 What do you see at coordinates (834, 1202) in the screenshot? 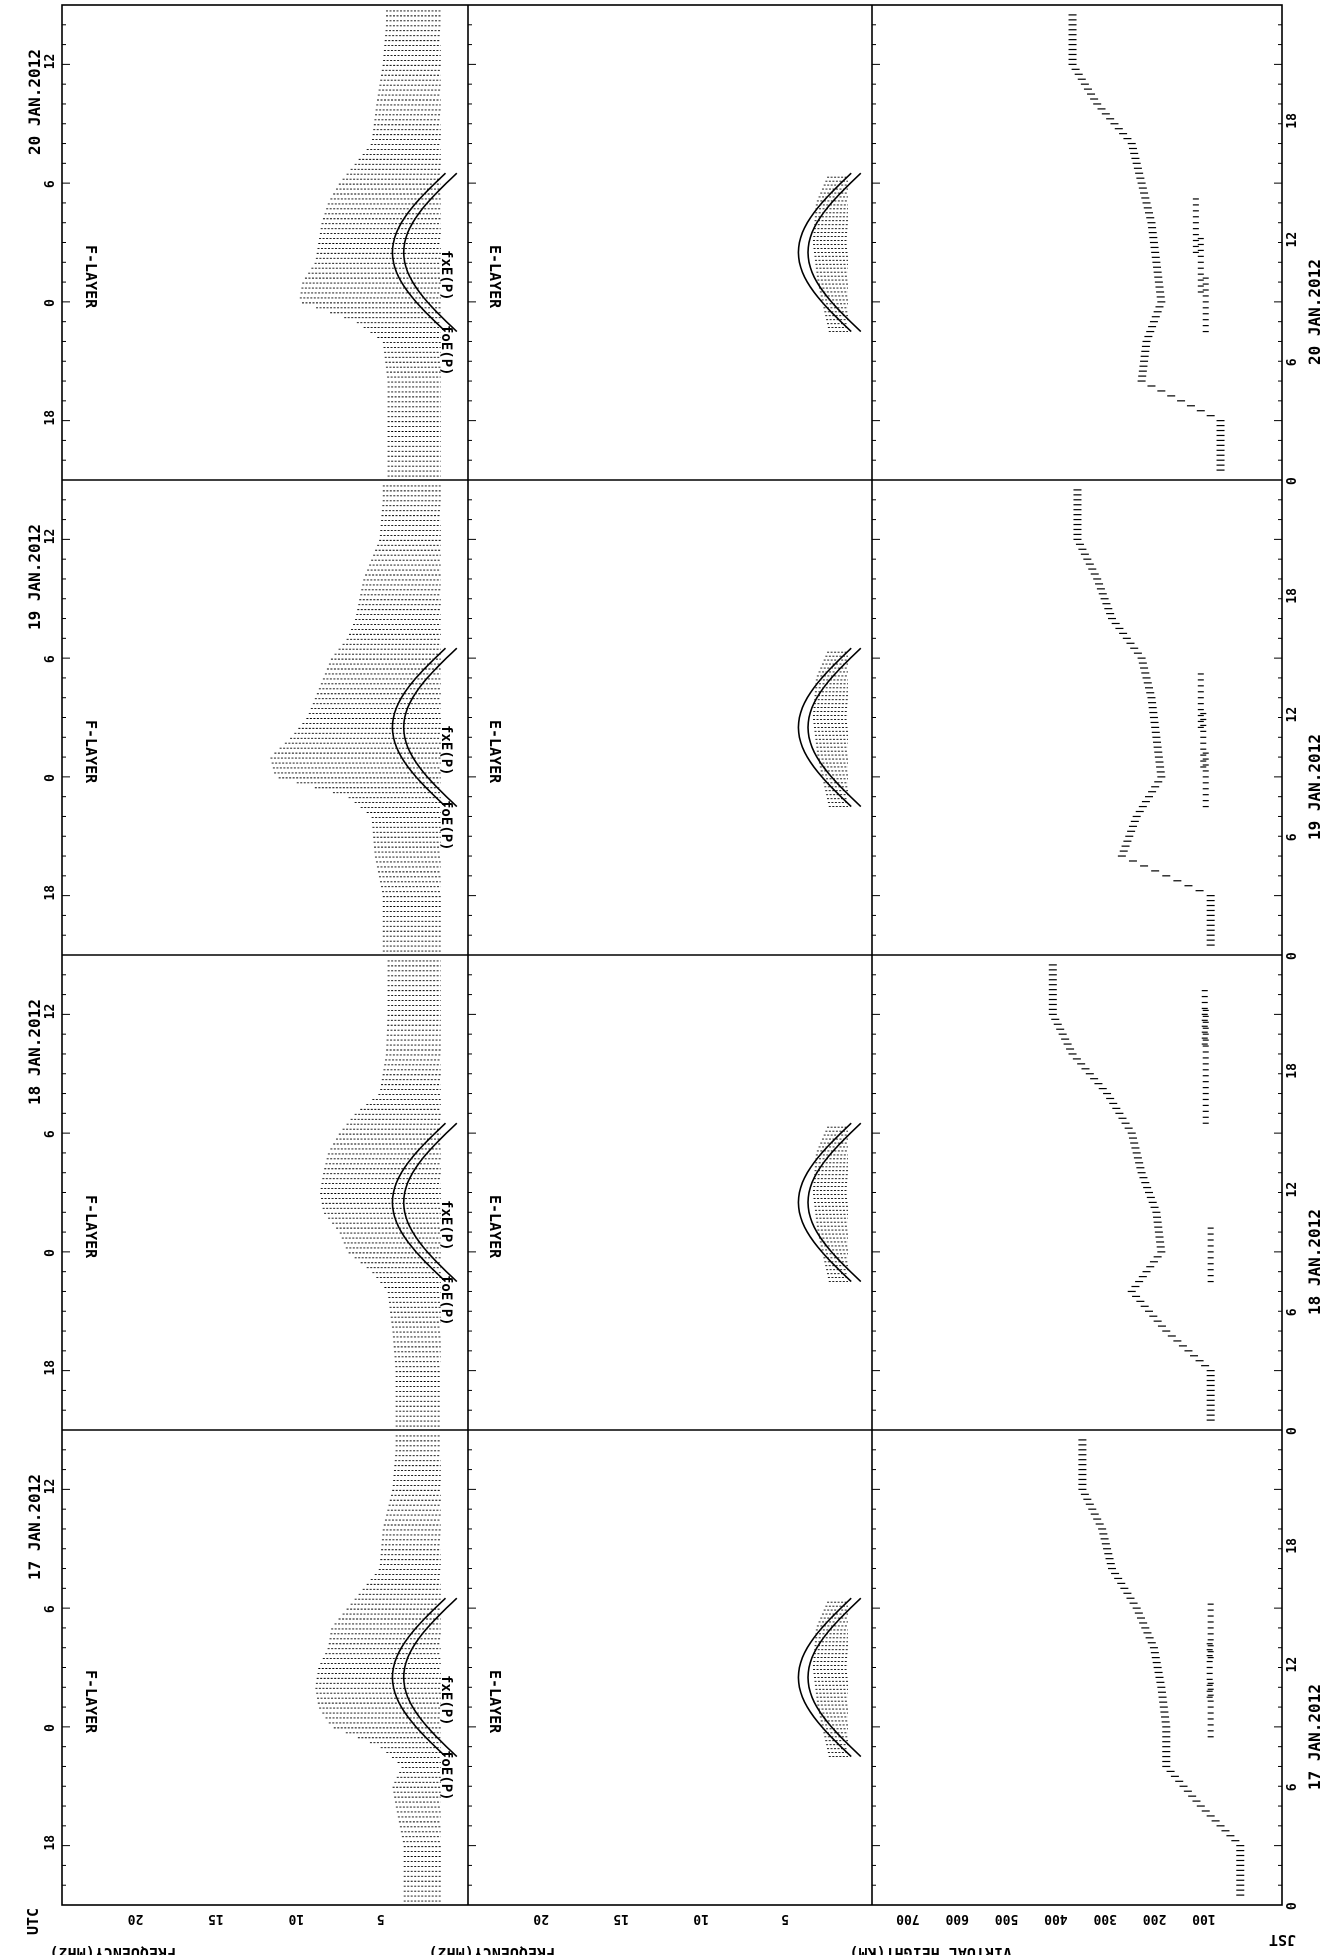
I see `e-panel-foe-curve` at bounding box center [834, 1202].